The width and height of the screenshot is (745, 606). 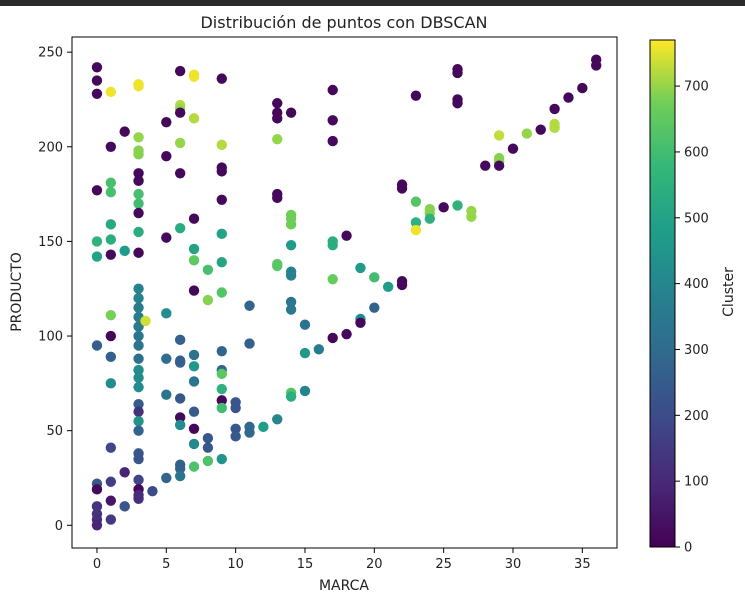 I want to click on x-axis-label: MARCA, so click(x=344, y=586).